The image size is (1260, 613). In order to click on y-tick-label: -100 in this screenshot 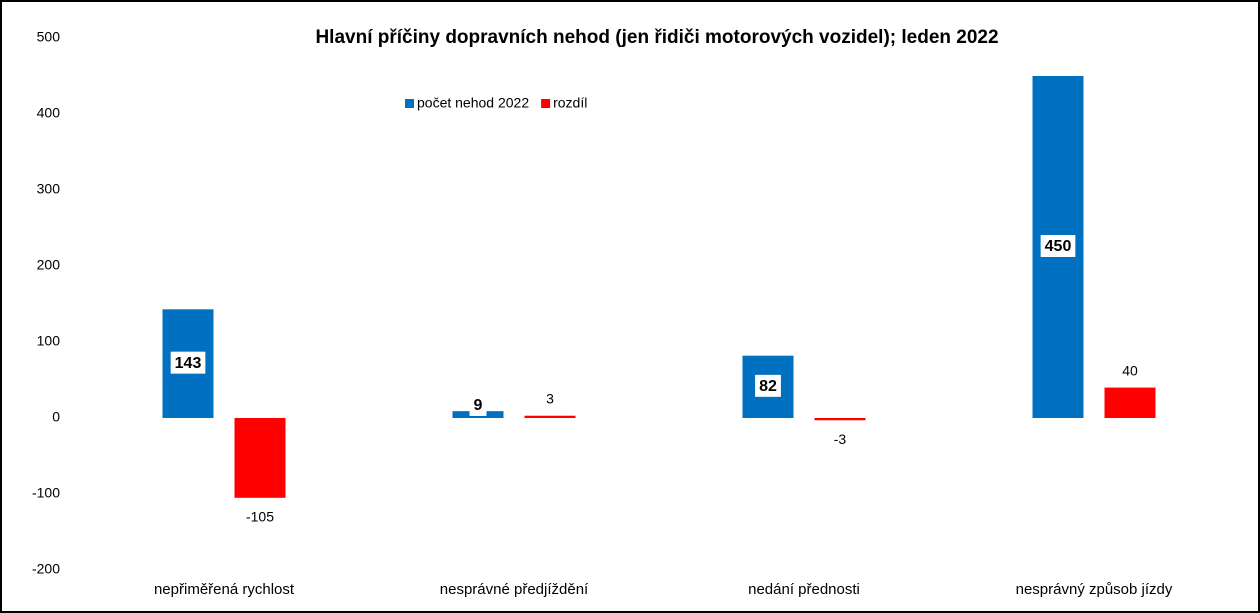, I will do `click(46, 493)`.